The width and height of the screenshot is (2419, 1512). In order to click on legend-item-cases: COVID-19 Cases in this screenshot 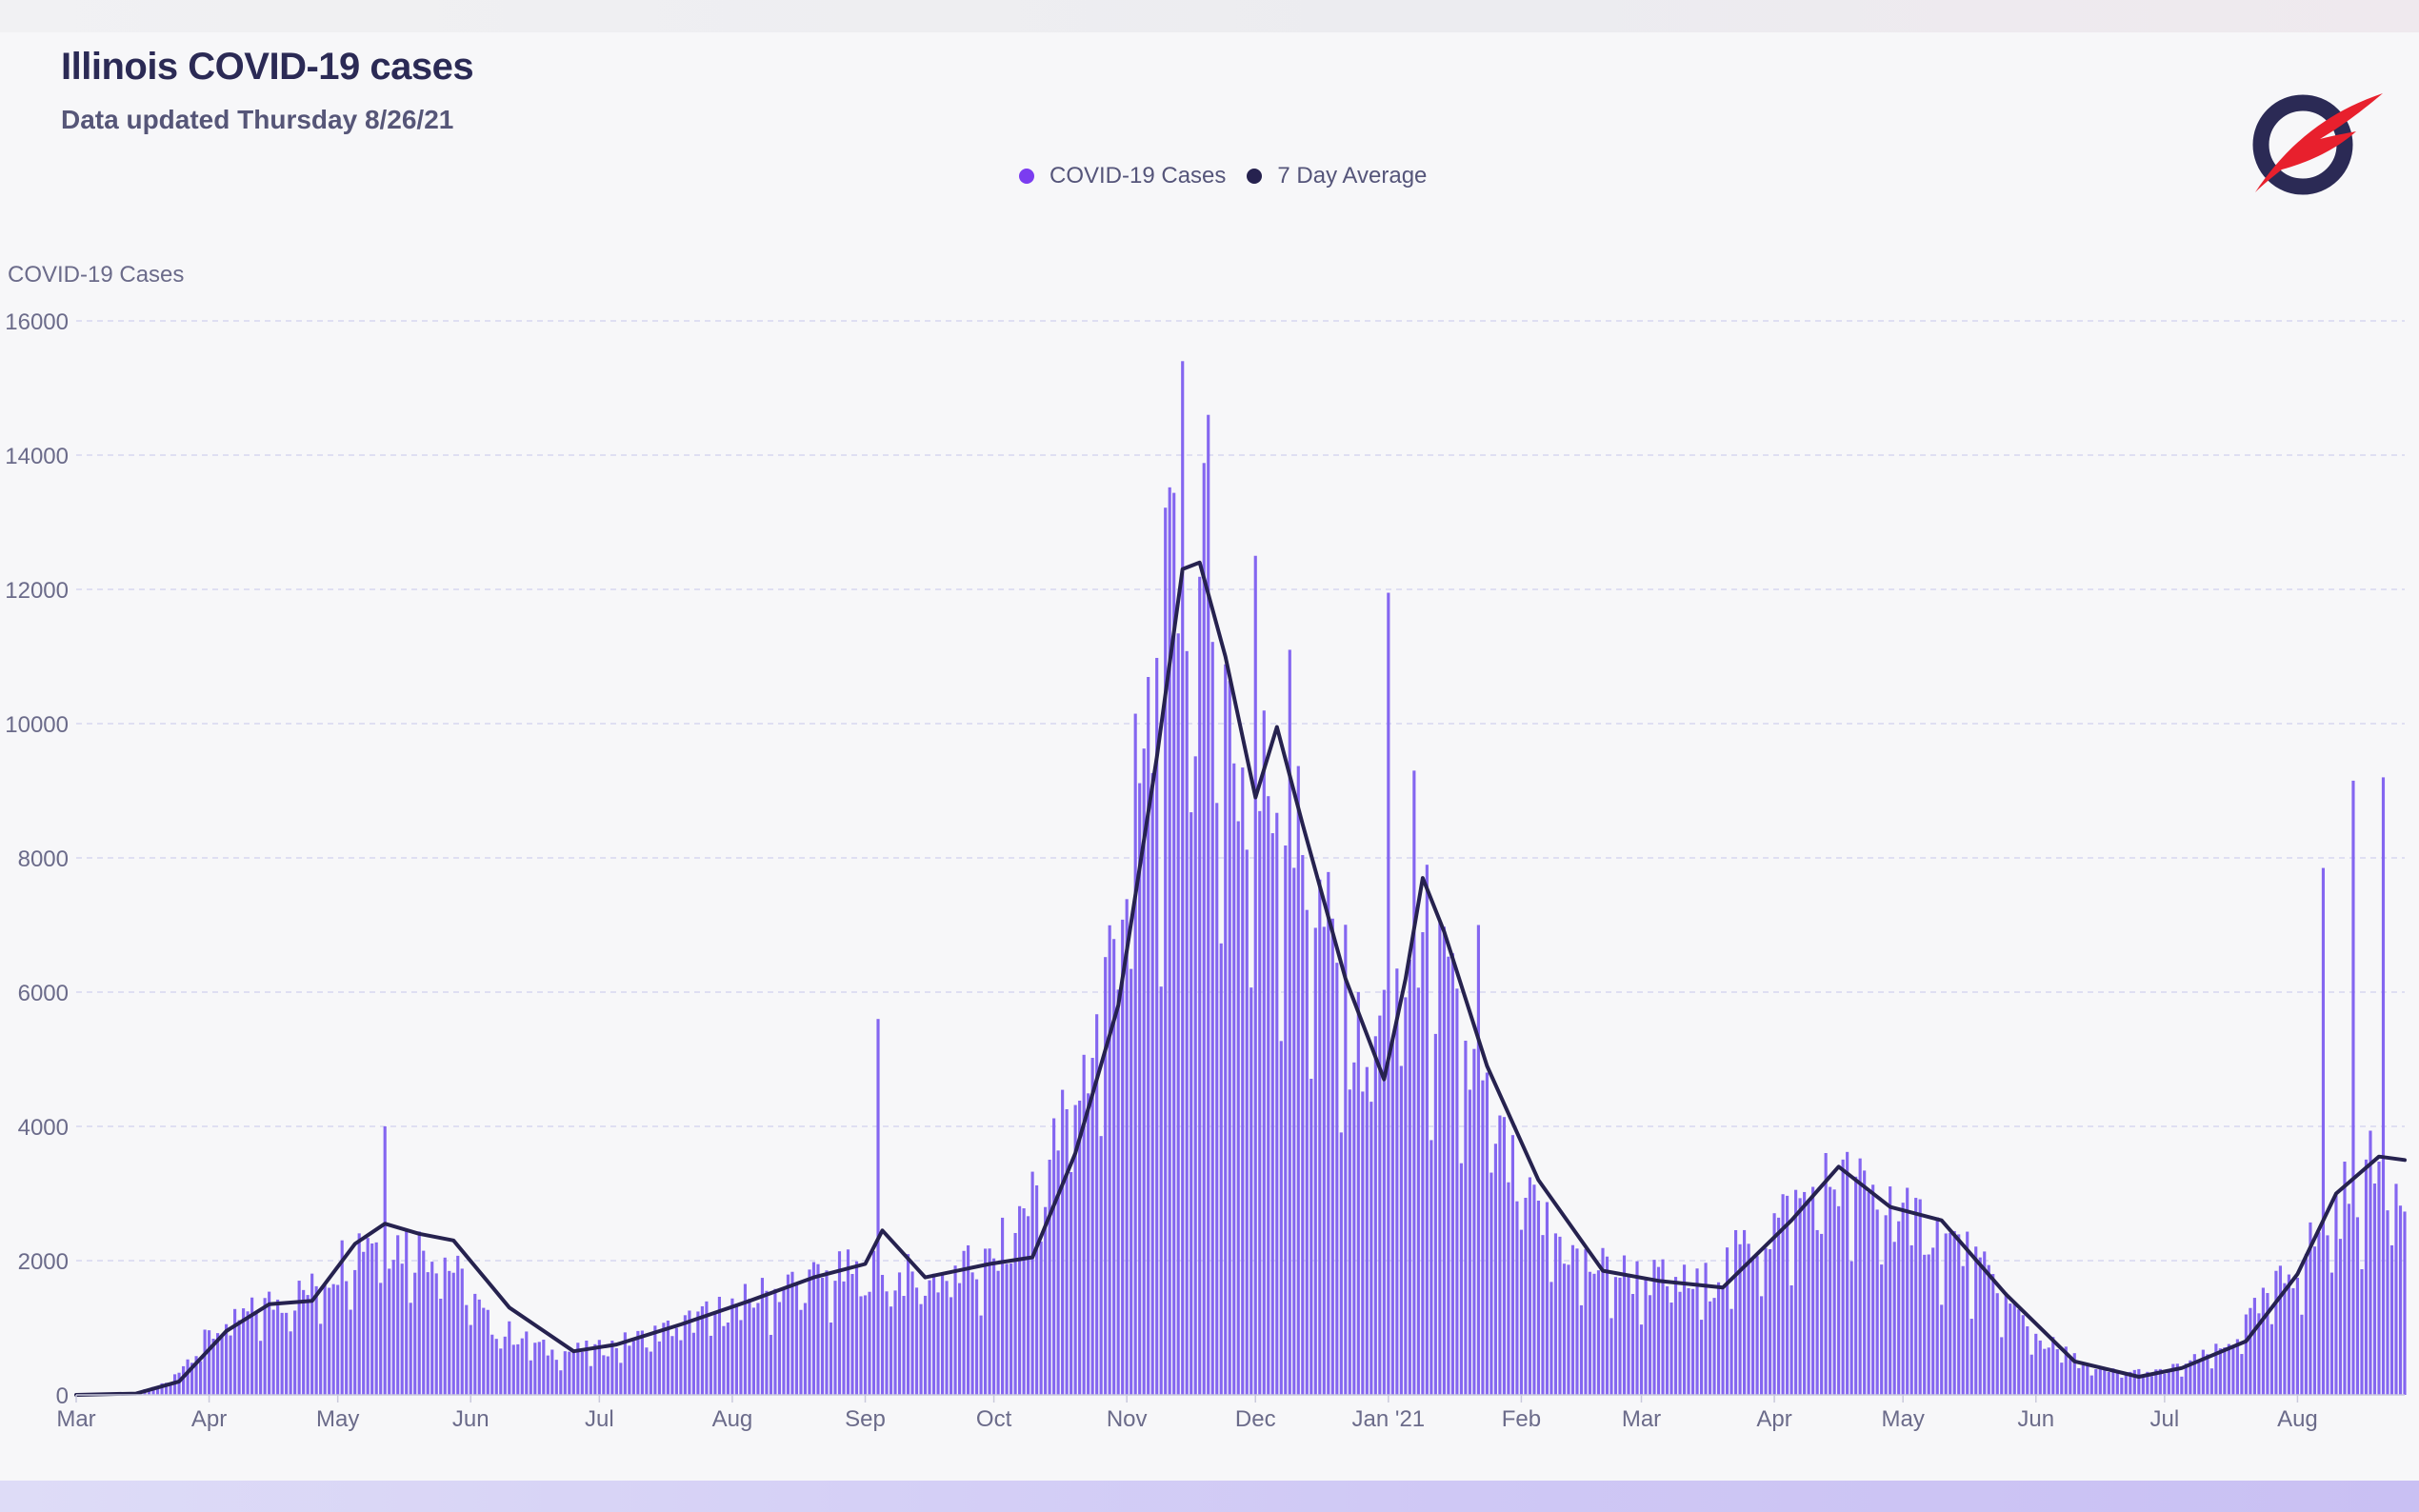, I will do `click(1122, 176)`.